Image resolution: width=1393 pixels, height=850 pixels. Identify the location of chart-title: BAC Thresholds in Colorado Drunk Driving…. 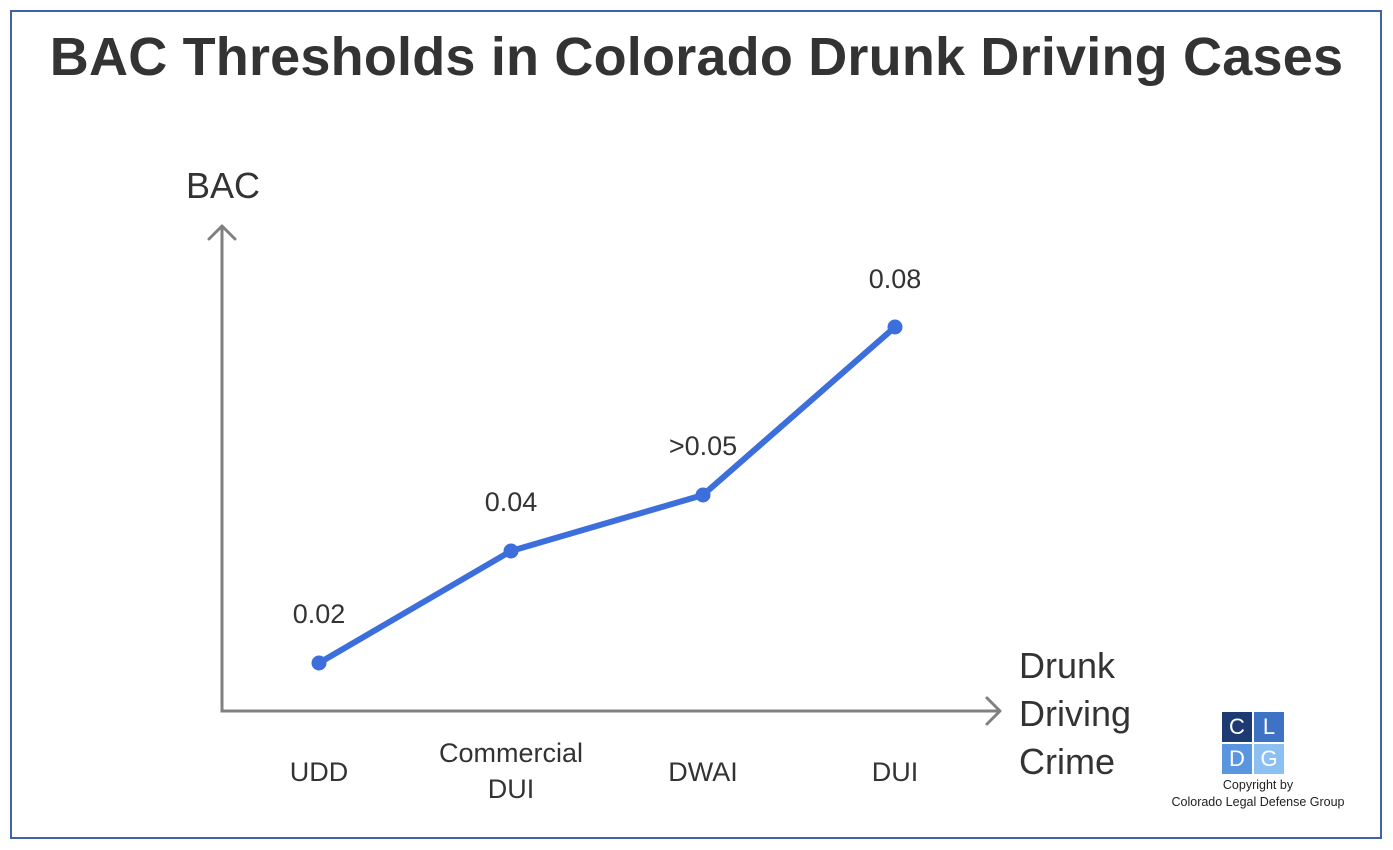
(696, 57).